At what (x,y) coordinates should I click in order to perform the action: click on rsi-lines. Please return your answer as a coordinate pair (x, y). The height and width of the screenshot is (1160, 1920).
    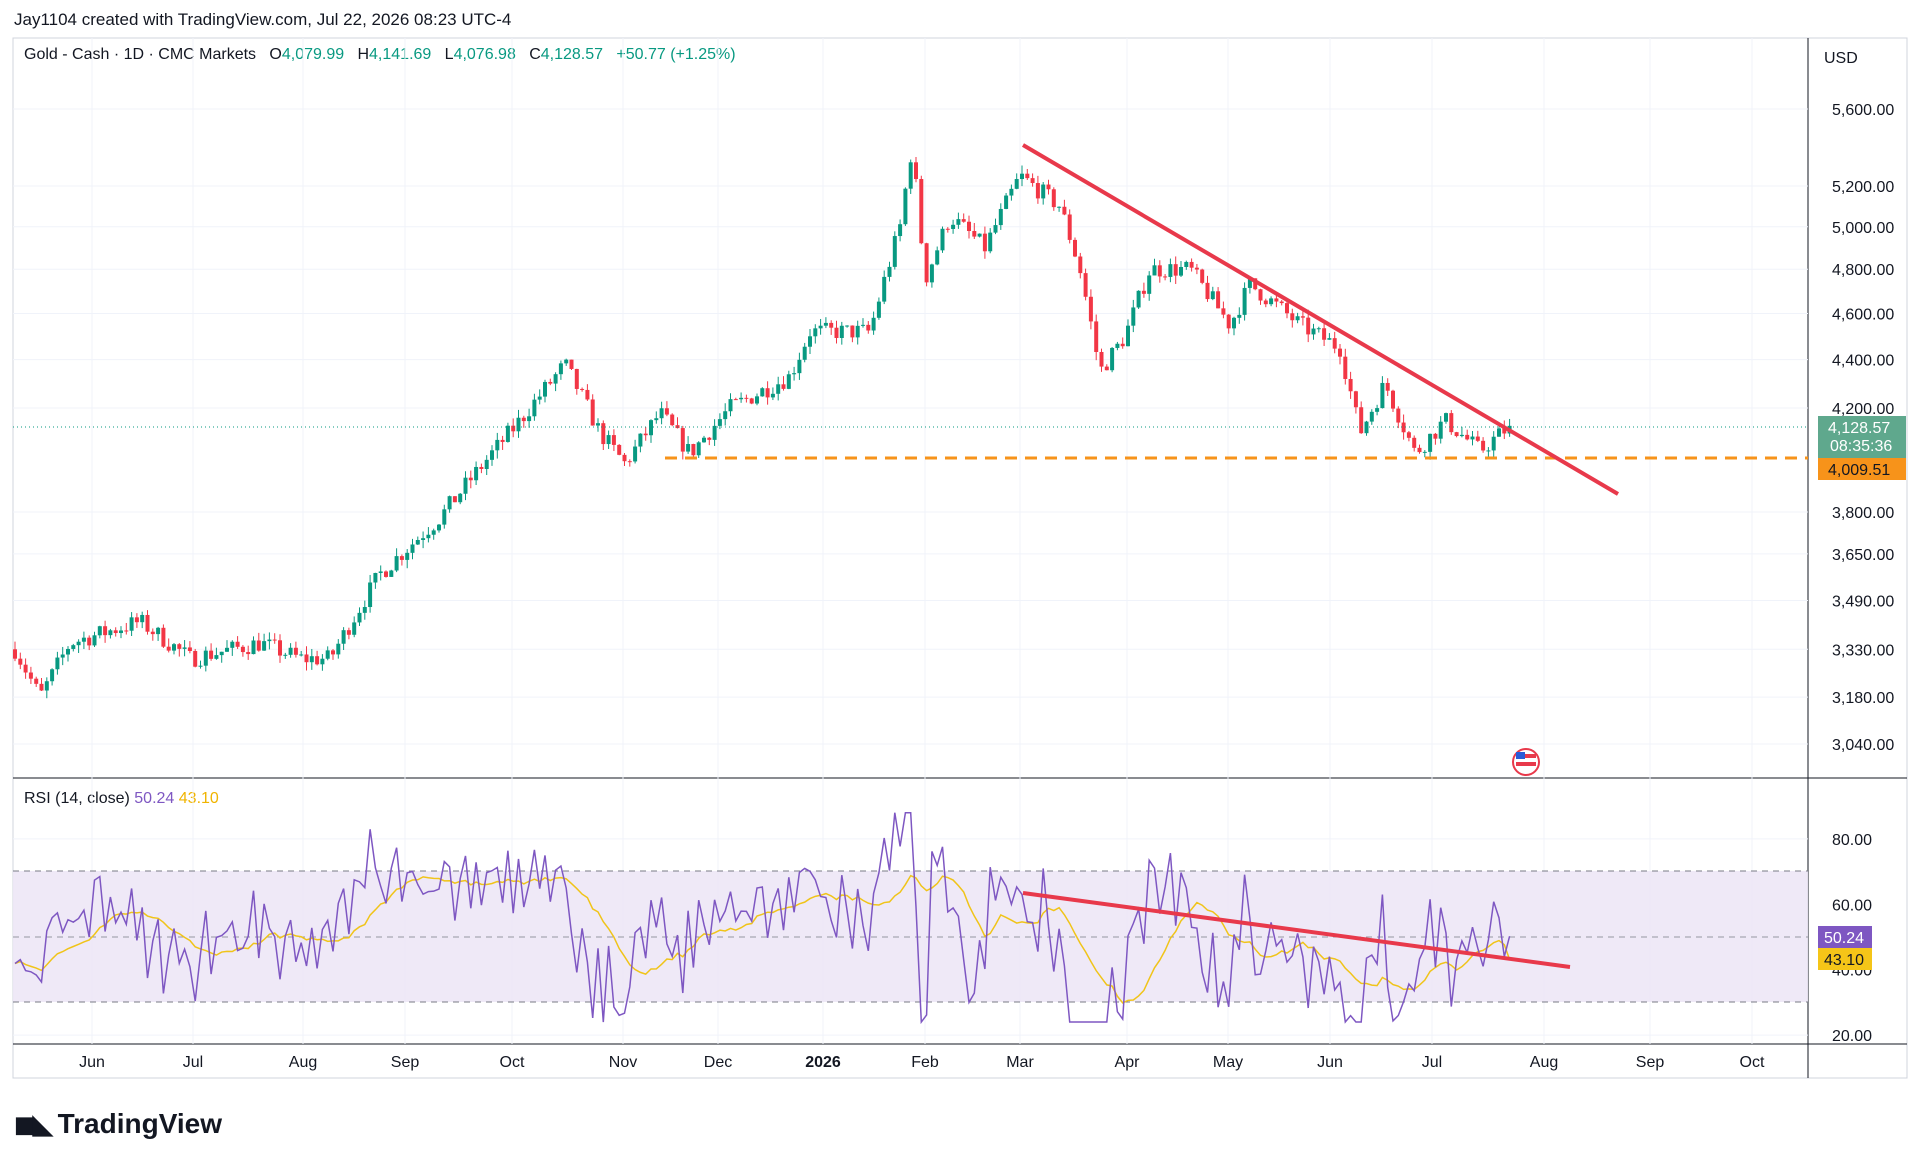
    Looking at the image, I should click on (762, 918).